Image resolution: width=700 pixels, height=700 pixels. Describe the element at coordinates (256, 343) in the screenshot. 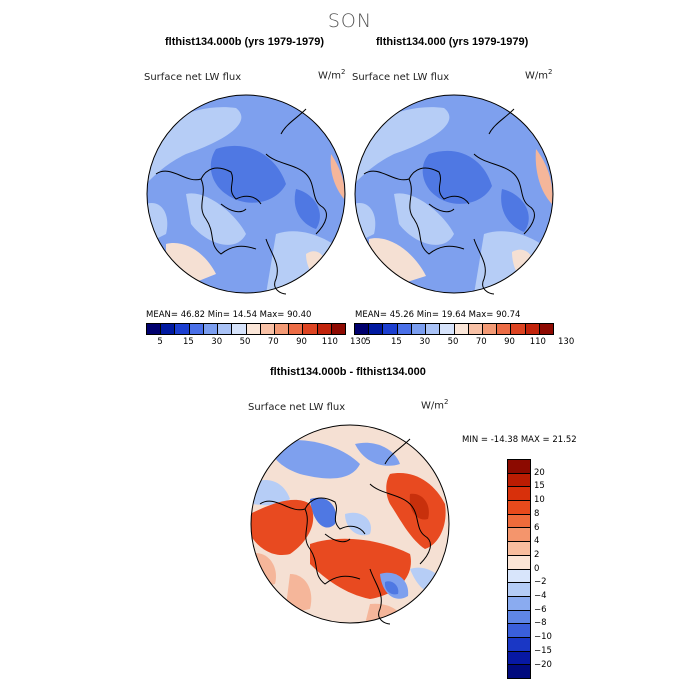

I see `colorbar-panel-1-labels: 5 15 30 50 70 90 110 130` at that location.